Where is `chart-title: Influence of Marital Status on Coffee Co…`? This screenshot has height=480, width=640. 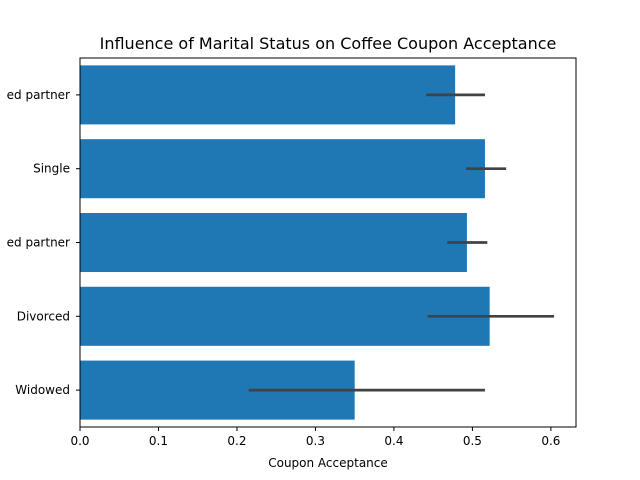 chart-title: Influence of Marital Status on Coffee Co… is located at coordinates (328, 43).